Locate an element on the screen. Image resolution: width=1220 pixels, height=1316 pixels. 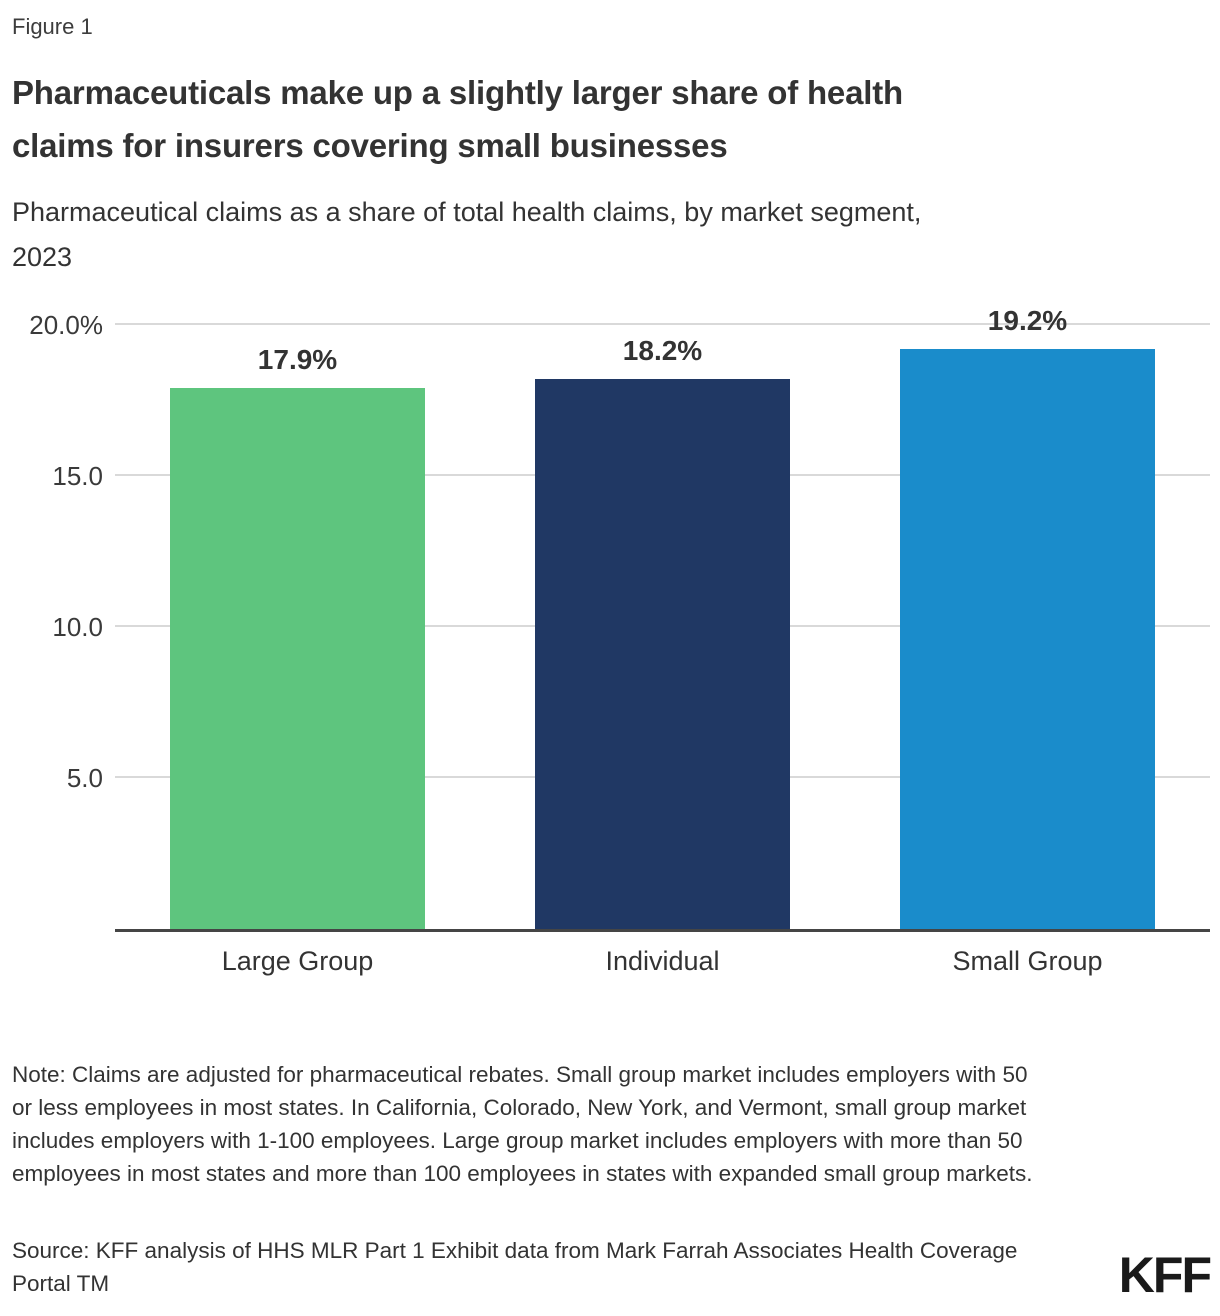
y-tick-label: 15.0 is located at coordinates (77, 476).